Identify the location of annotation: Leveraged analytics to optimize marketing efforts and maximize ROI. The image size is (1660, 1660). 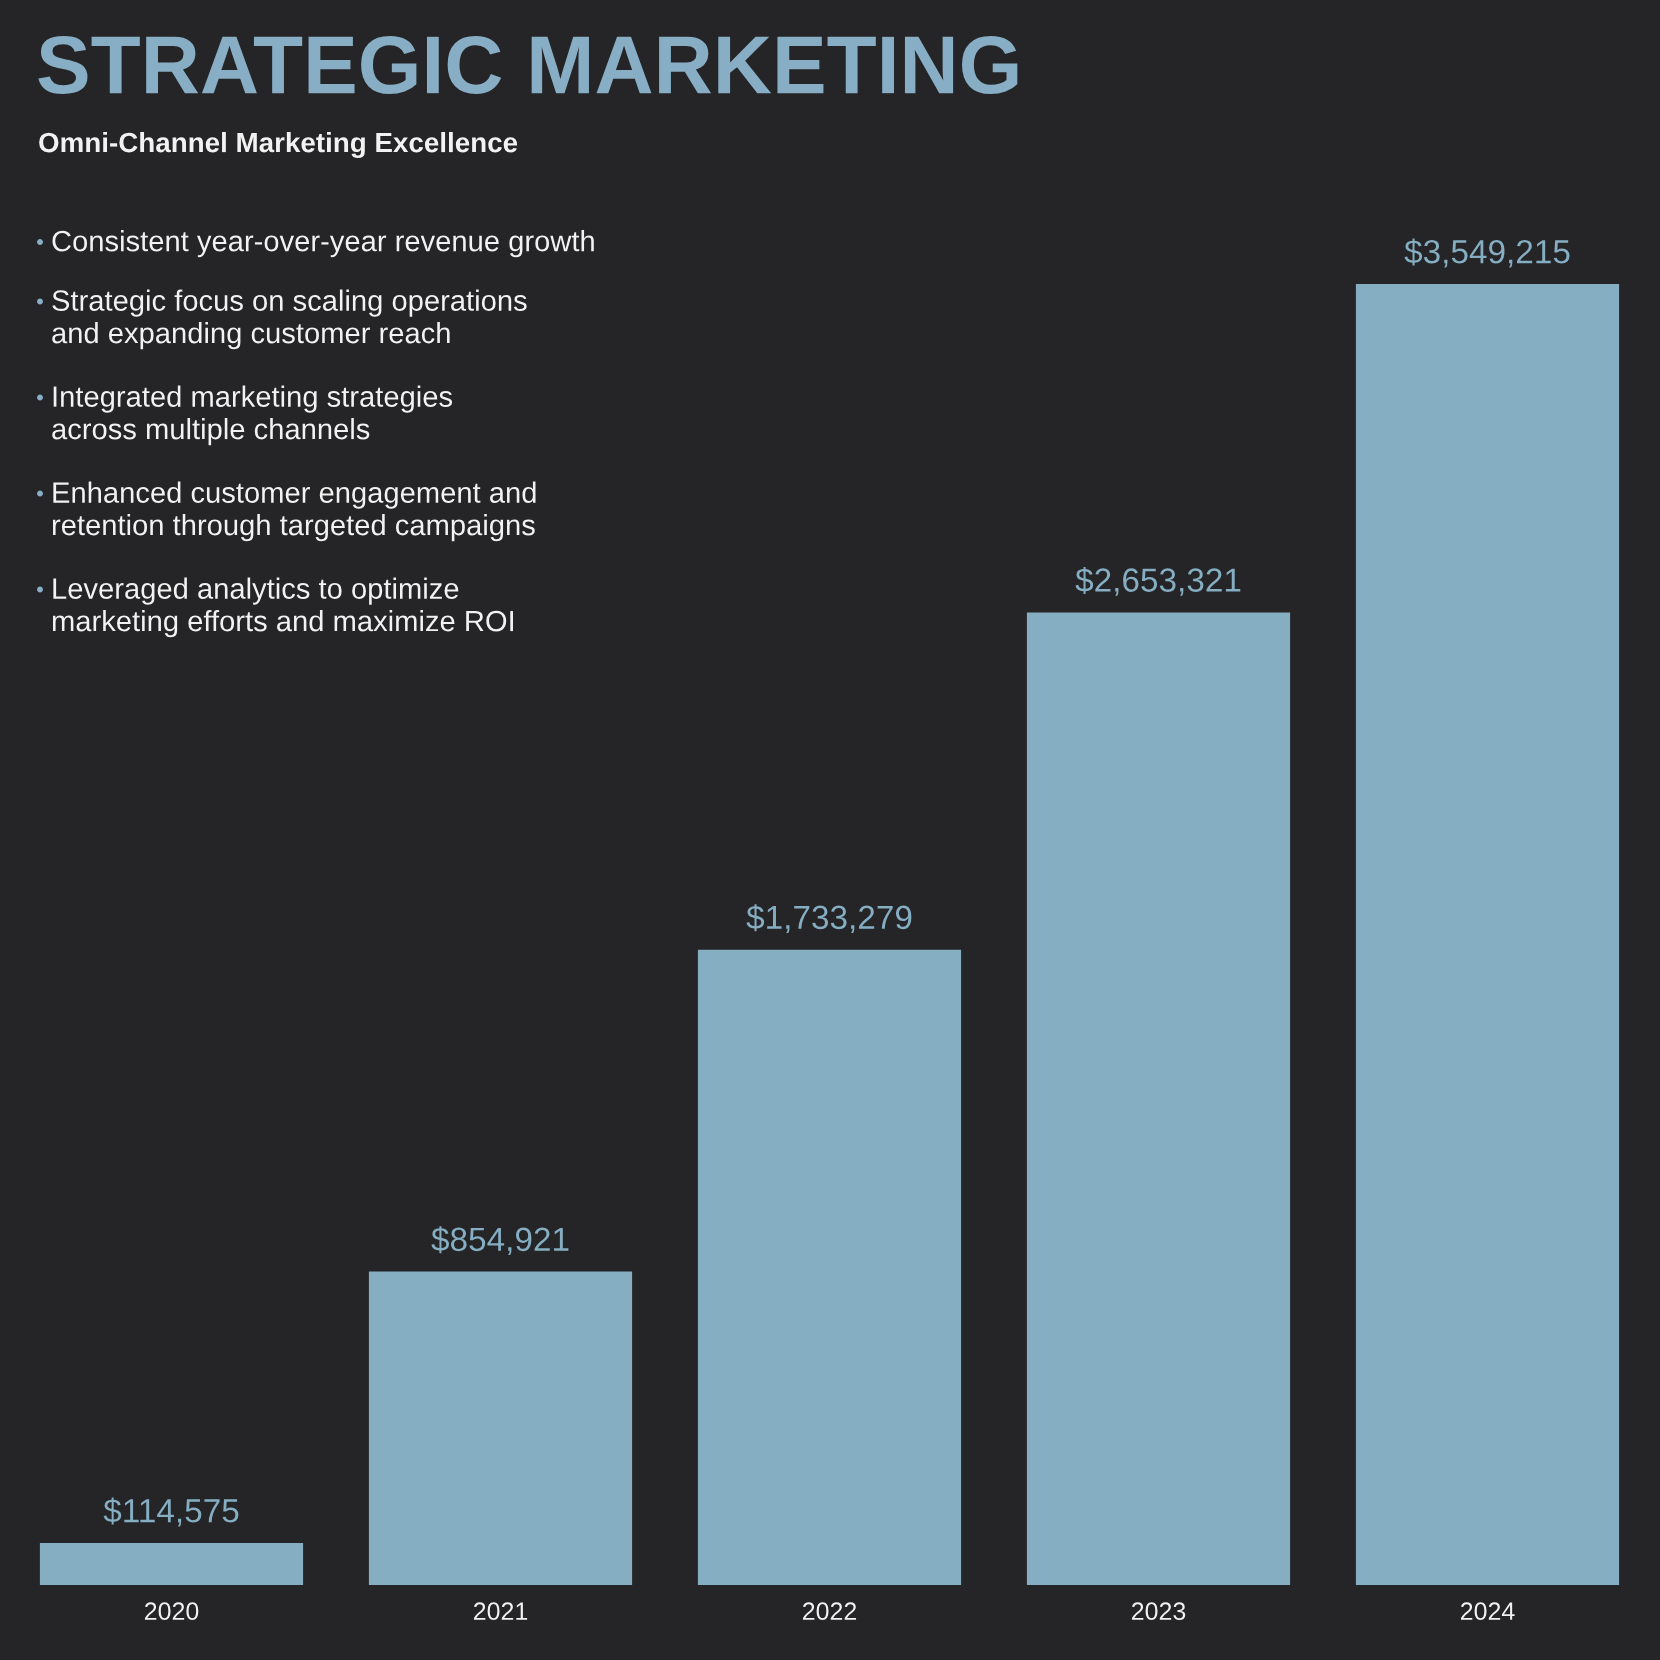
(282, 607).